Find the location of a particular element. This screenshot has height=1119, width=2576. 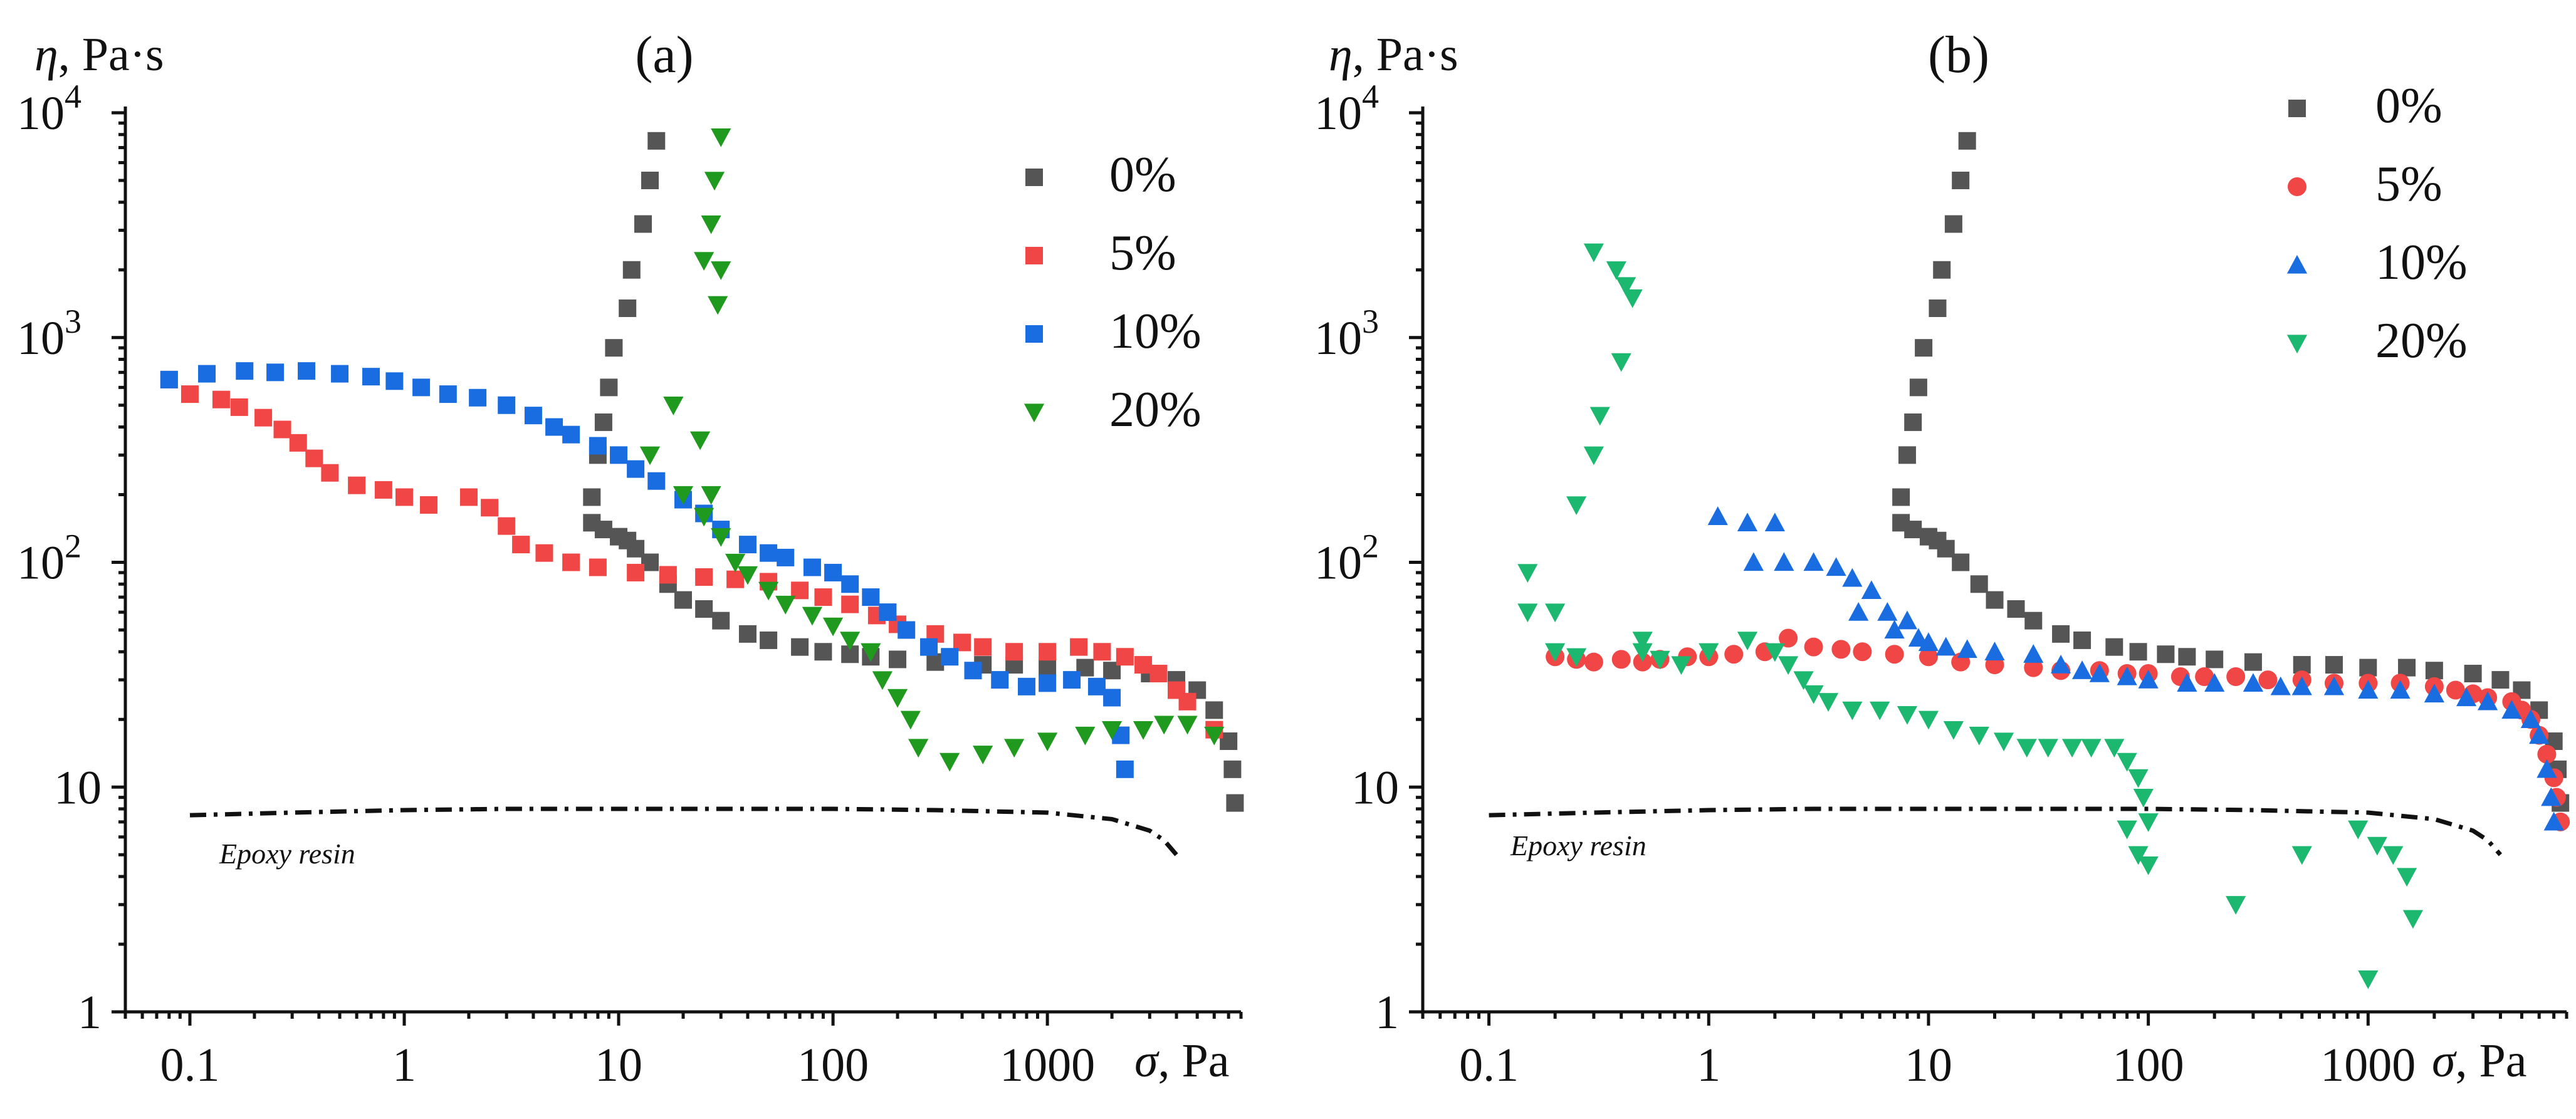

y-tick-label: 10³ is located at coordinates (49, 334).